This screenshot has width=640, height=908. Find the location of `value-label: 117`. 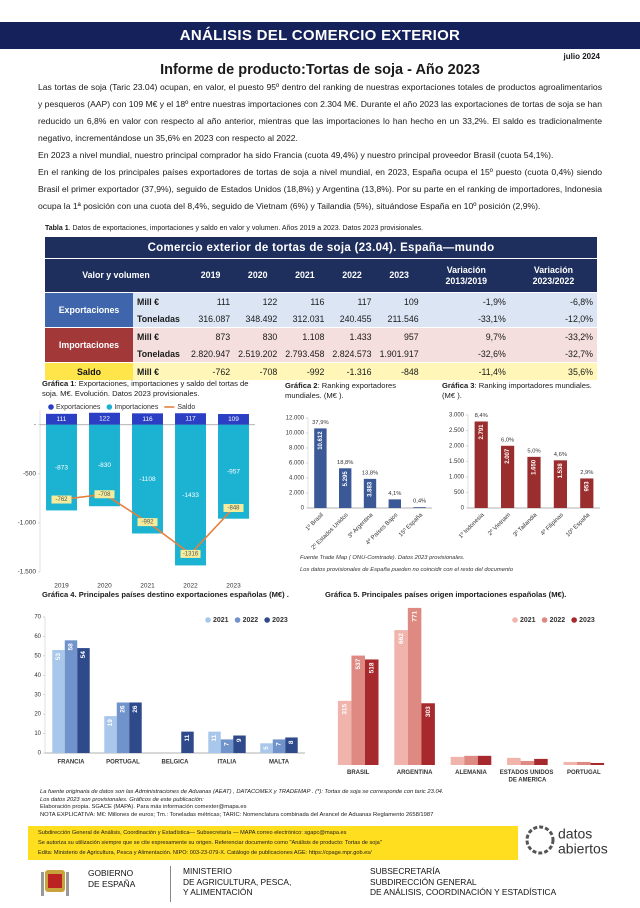

value-label: 117 is located at coordinates (190, 419).